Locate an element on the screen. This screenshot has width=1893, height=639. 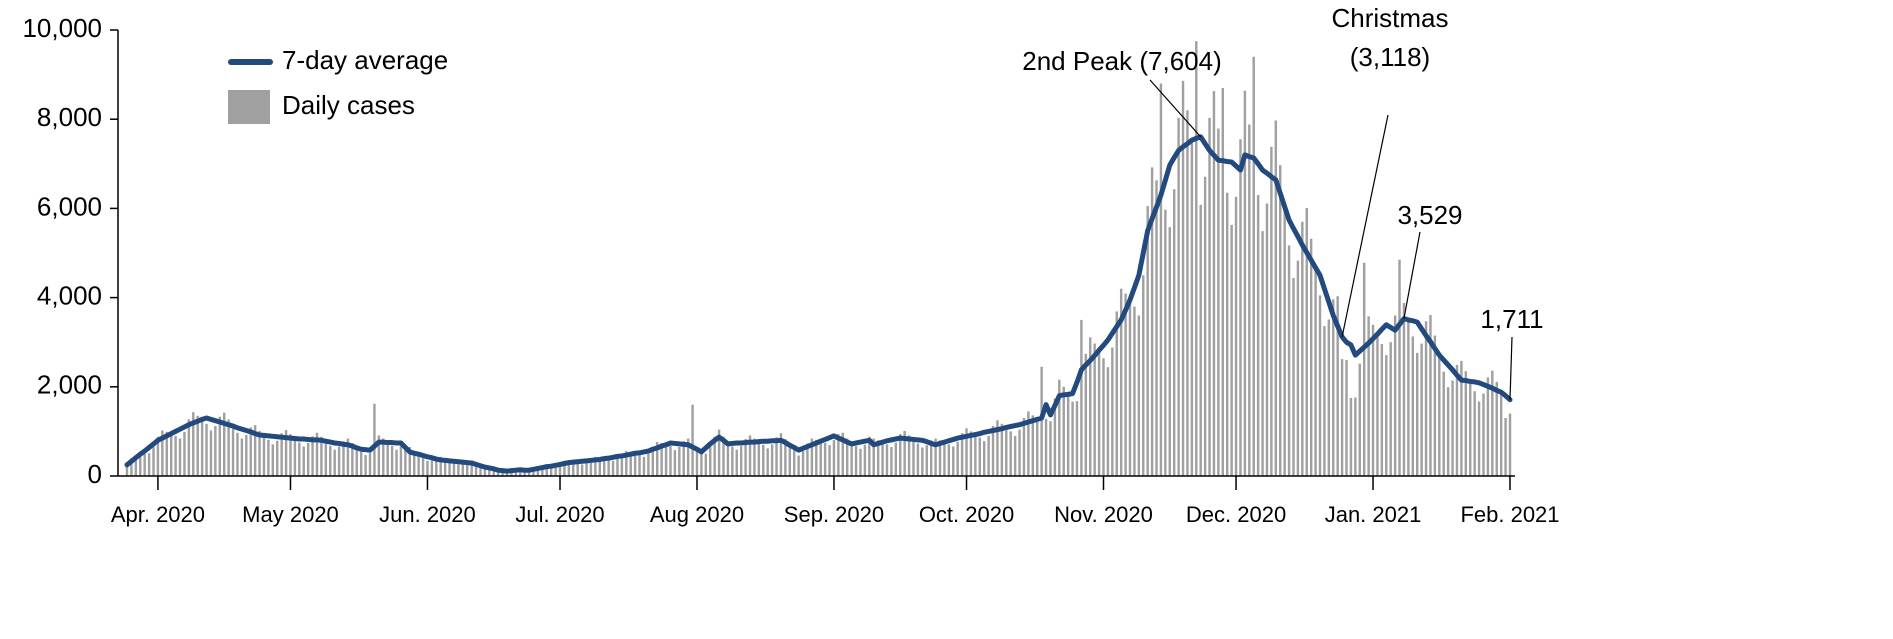
annotation: 2nd Peak (7,604) is located at coordinates (1122, 92).